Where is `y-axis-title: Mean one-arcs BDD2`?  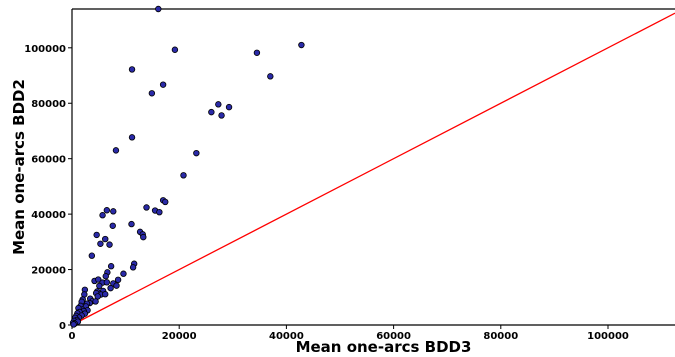
y-axis-title: Mean one-arcs BDD2 is located at coordinates (19, 167).